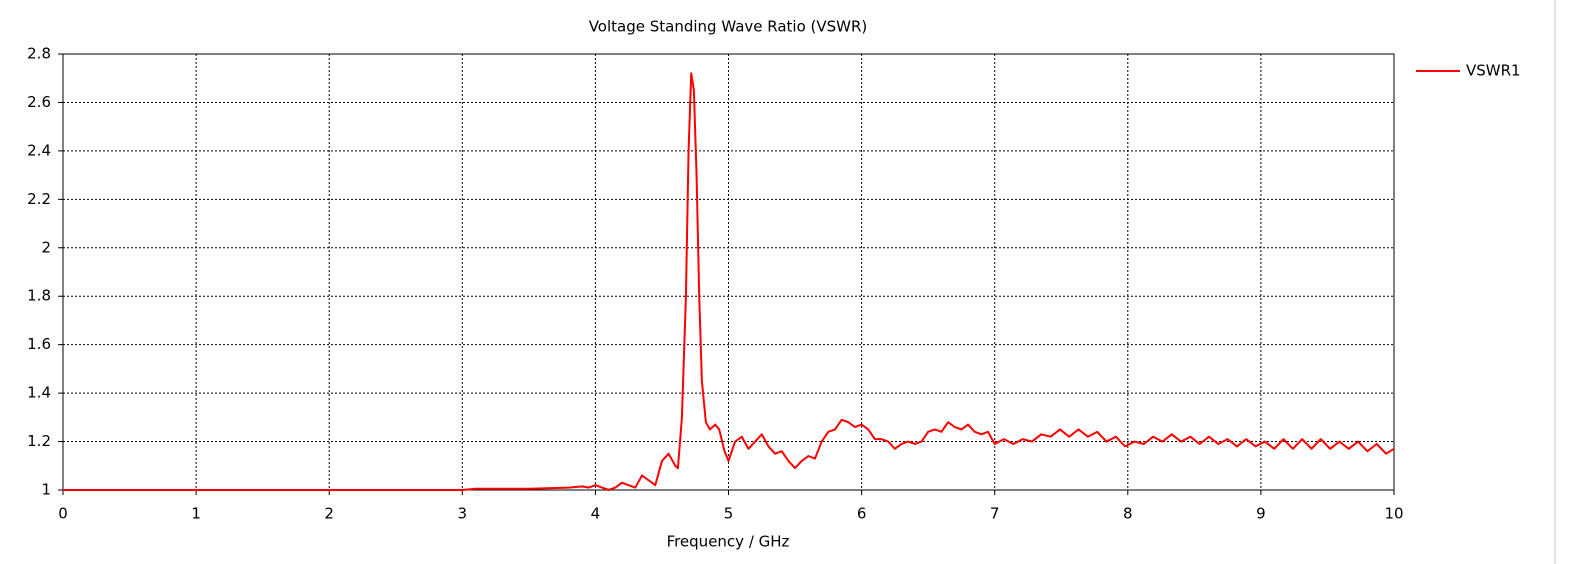  What do you see at coordinates (1393, 514) in the screenshot?
I see `x-tick-label: 10` at bounding box center [1393, 514].